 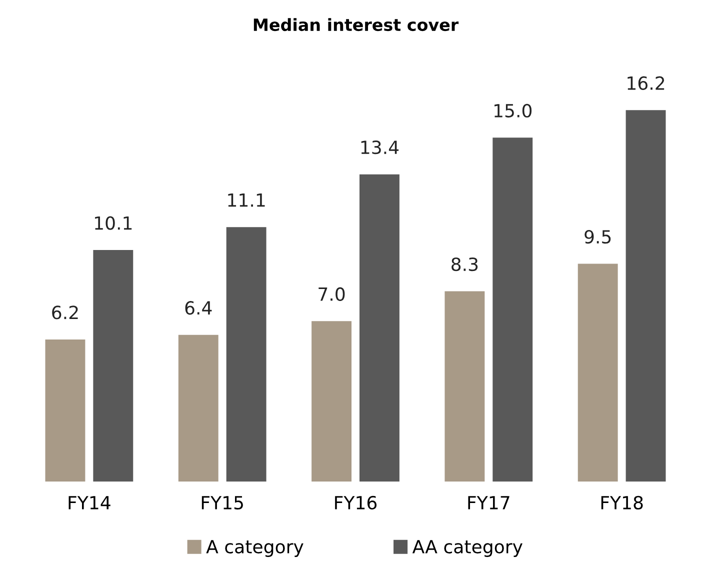 I want to click on data-label: 9.5, so click(x=597, y=237).